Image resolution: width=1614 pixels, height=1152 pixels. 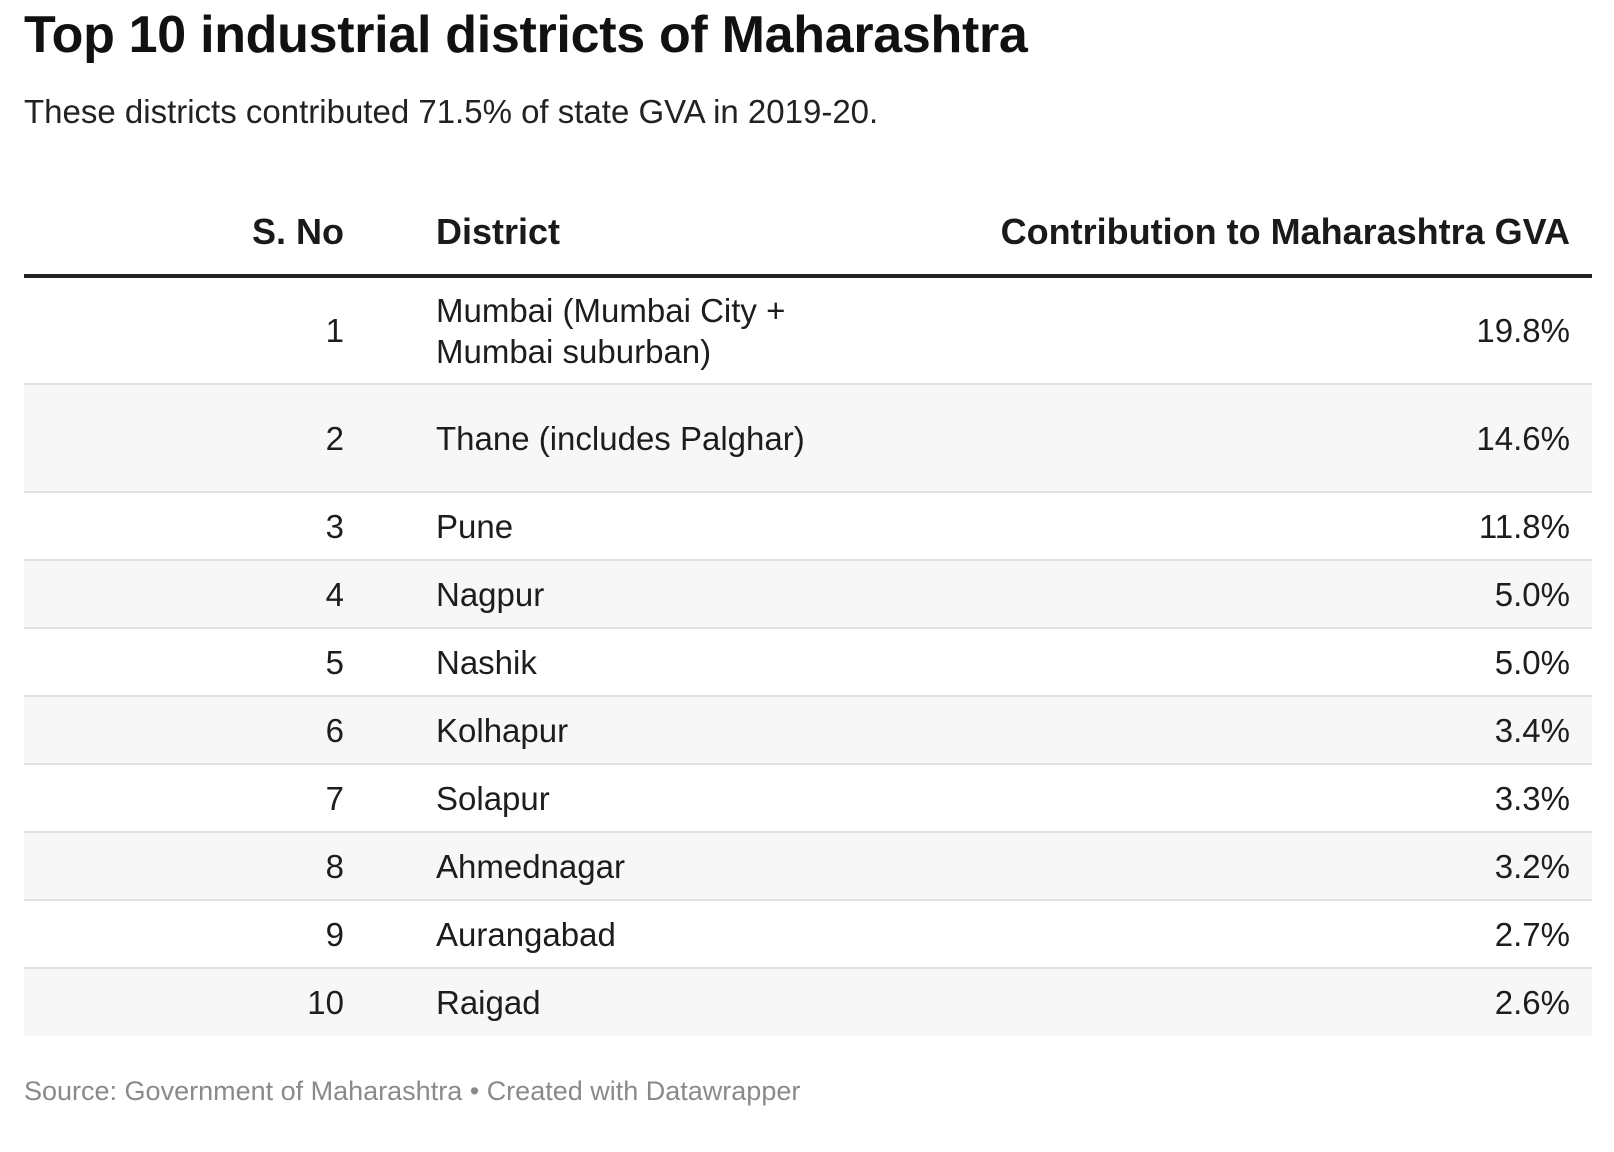 What do you see at coordinates (654, 798) in the screenshot?
I see `cell-district: Solapur` at bounding box center [654, 798].